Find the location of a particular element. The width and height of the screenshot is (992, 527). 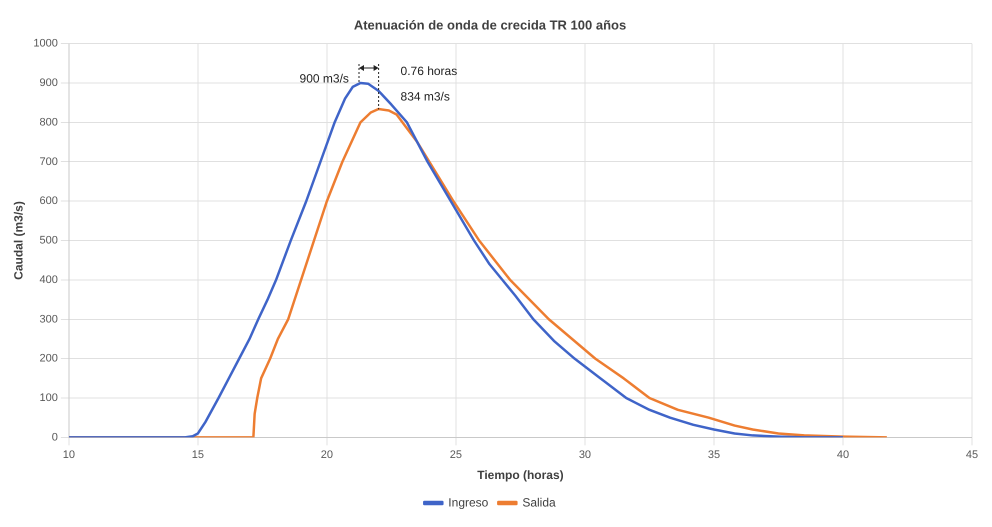

y-tick-label: 300 is located at coordinates (49, 319).